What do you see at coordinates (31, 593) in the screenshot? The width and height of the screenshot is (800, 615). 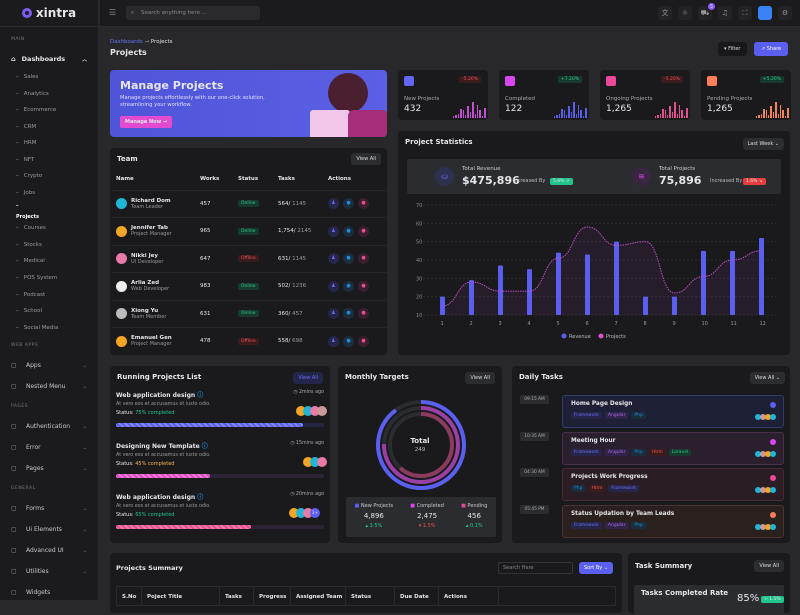 I see `sidebar-item-widgets: ▢ Widgets` at bounding box center [31, 593].